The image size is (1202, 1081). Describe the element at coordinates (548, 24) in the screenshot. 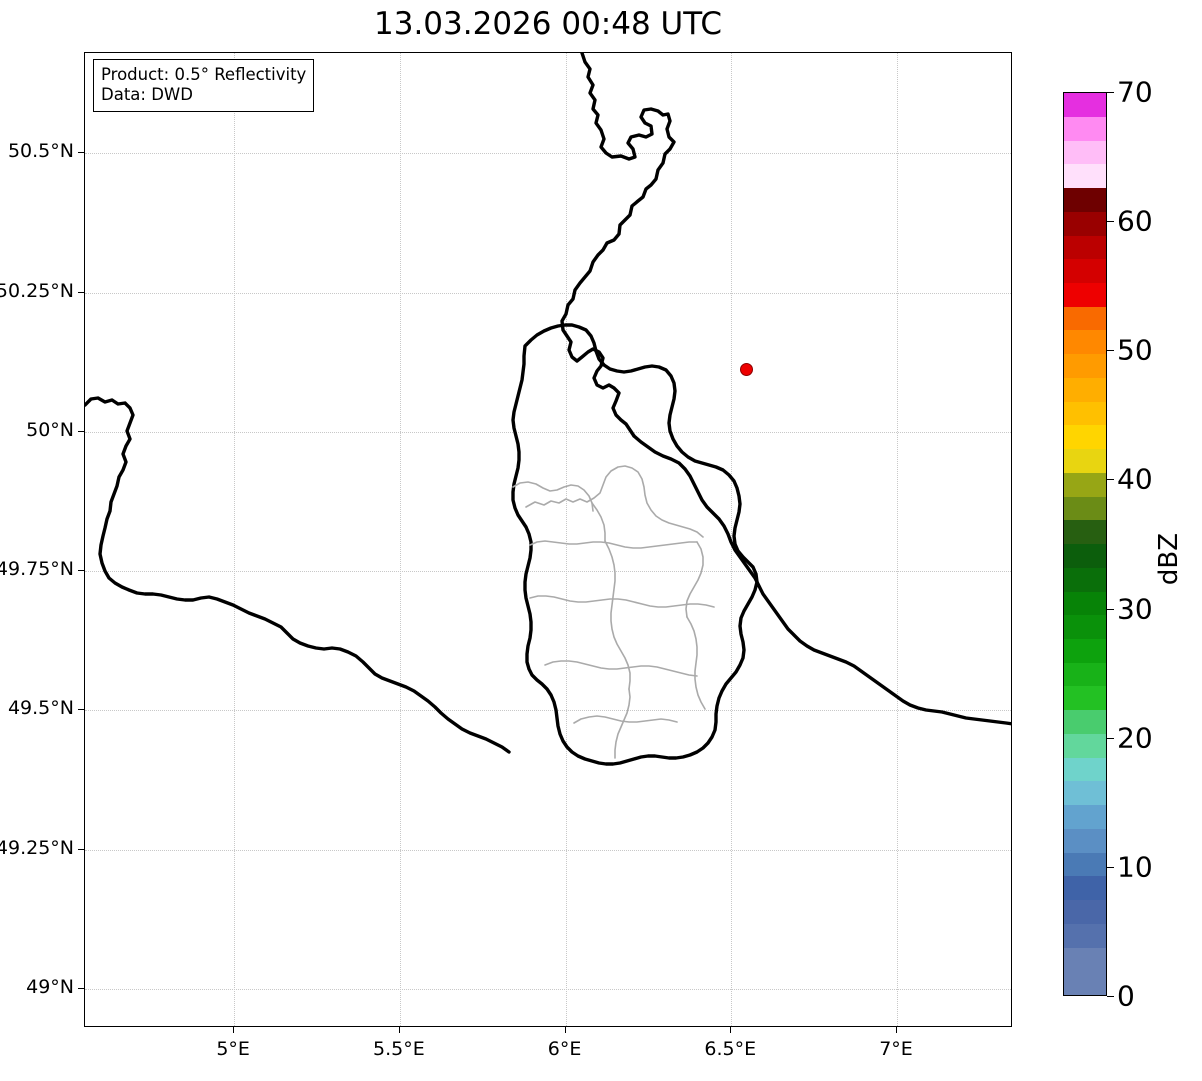

I see `page-title: 13.03.2026 00:48 UTC` at that location.